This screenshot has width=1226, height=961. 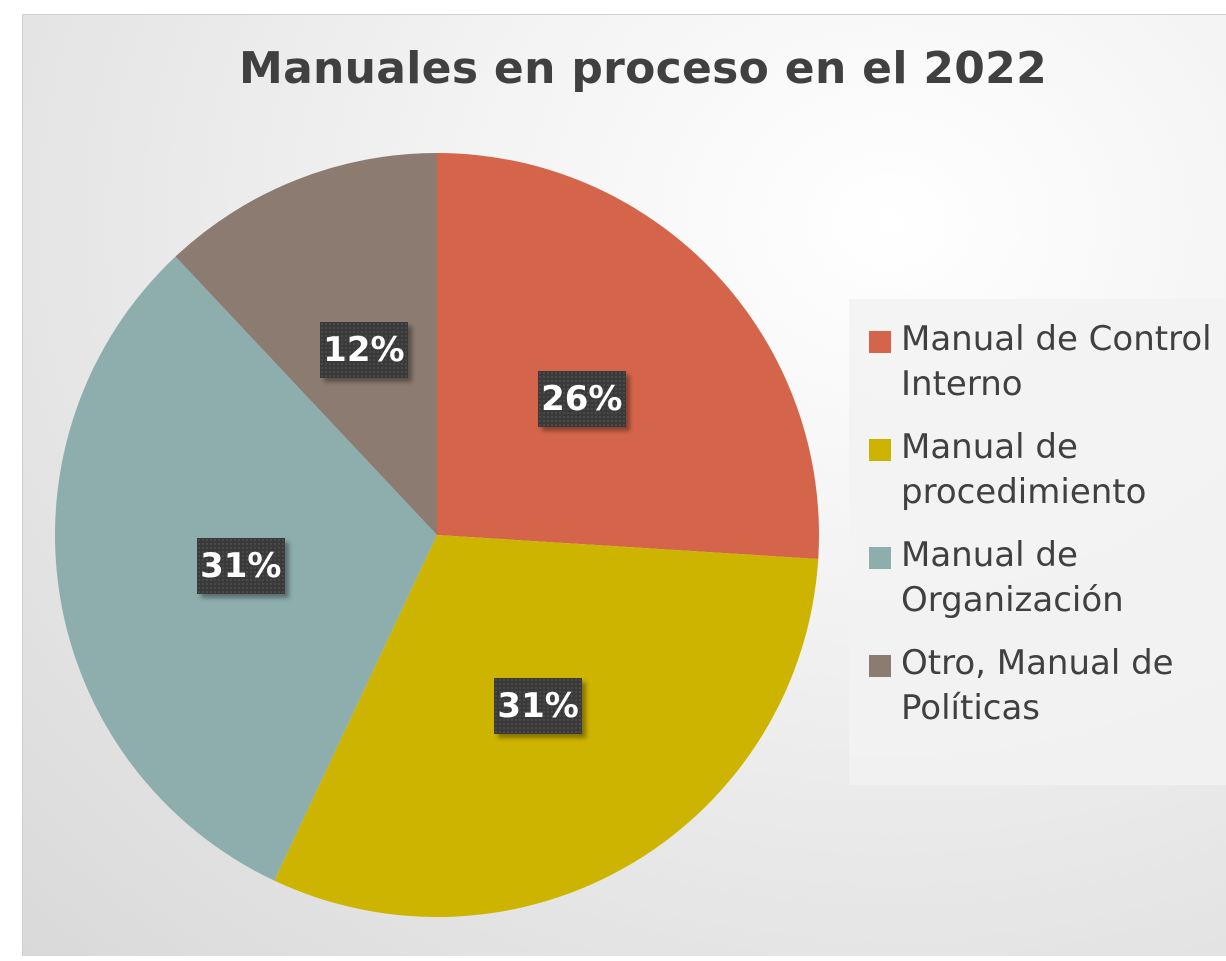 What do you see at coordinates (363, 350) in the screenshot?
I see `data-label-4: 12%` at bounding box center [363, 350].